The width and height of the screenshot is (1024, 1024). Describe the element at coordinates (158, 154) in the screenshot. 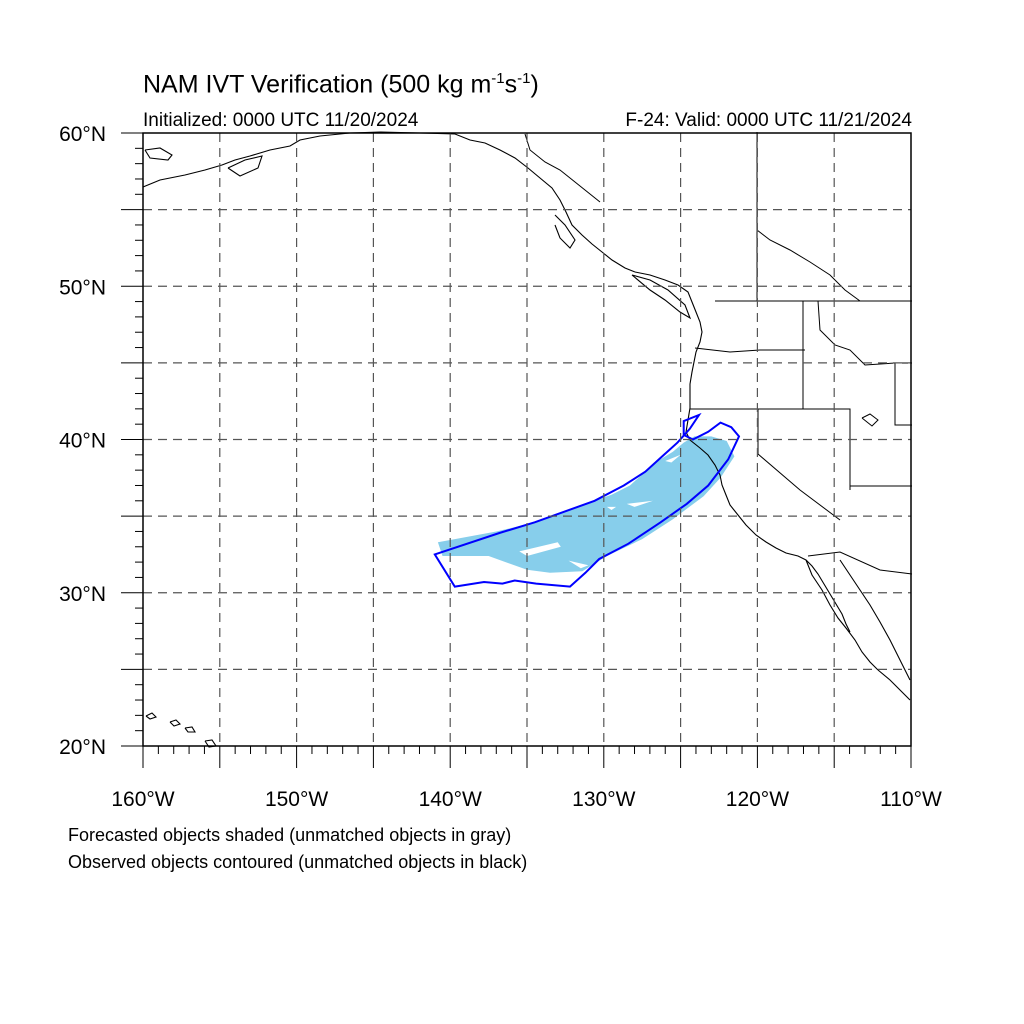

I see `coastline-alaska-islands` at that location.